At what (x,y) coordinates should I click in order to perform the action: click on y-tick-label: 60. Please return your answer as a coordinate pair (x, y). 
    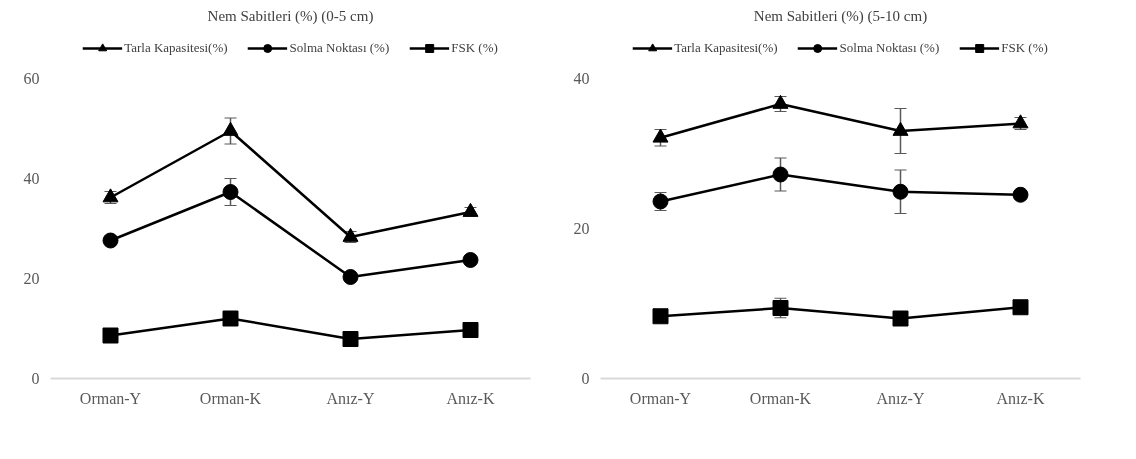
    Looking at the image, I should click on (31, 78).